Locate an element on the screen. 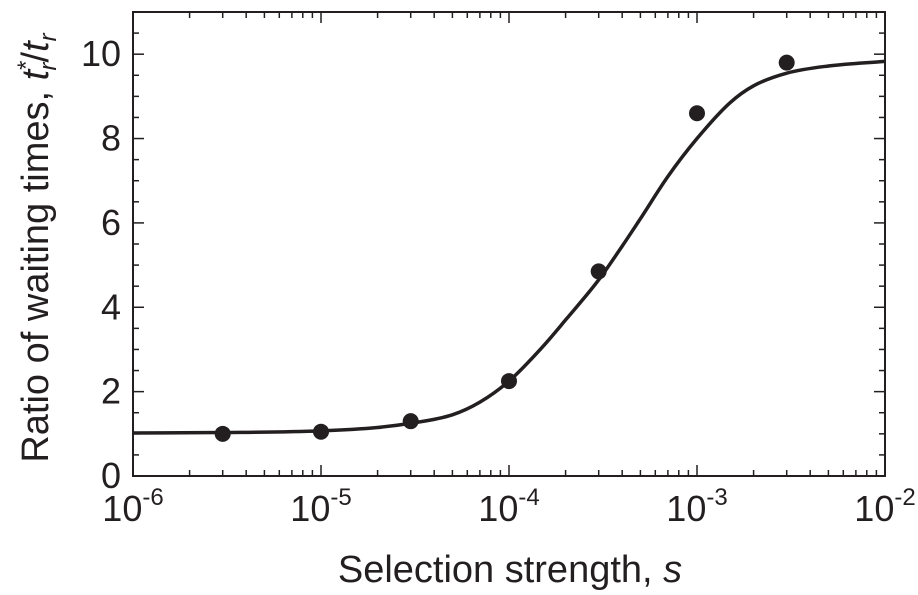  y-tick-label: 10 is located at coordinates (101, 53).